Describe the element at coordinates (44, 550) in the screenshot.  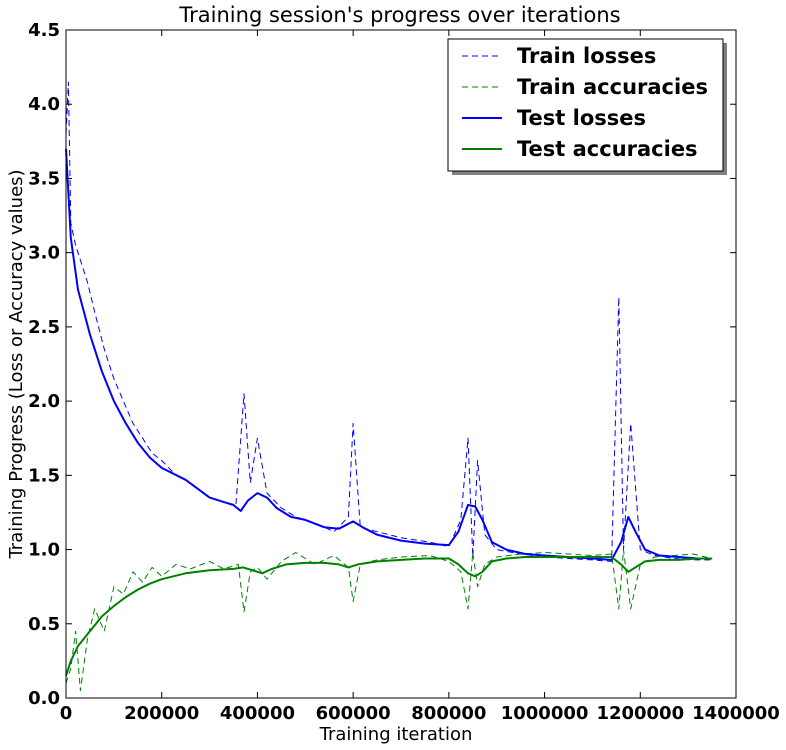
I see `y-tick-label: 1.0` at that location.